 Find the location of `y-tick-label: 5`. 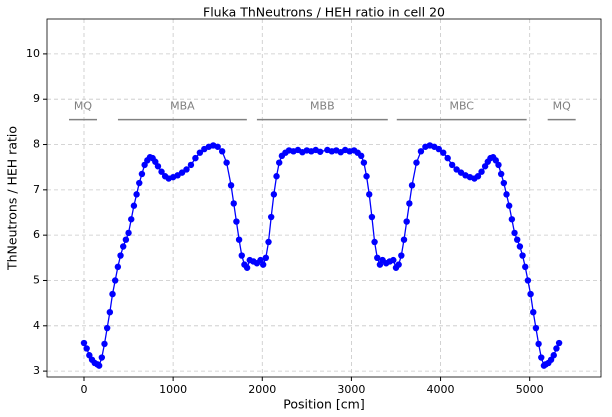

y-tick-label: 5 is located at coordinates (36, 279).